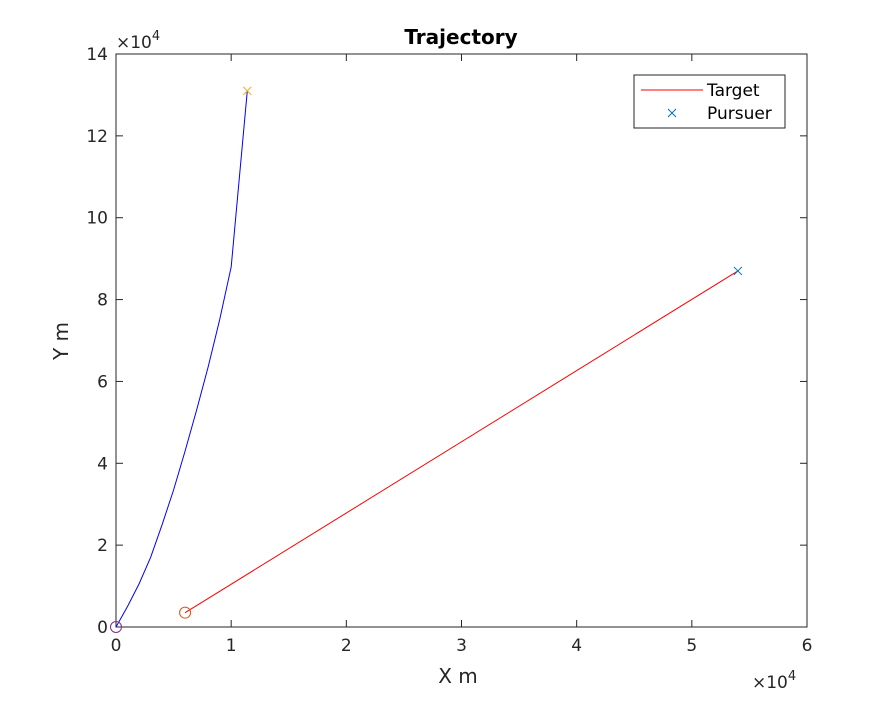  I want to click on y-tick-label: 2, so click(102, 546).